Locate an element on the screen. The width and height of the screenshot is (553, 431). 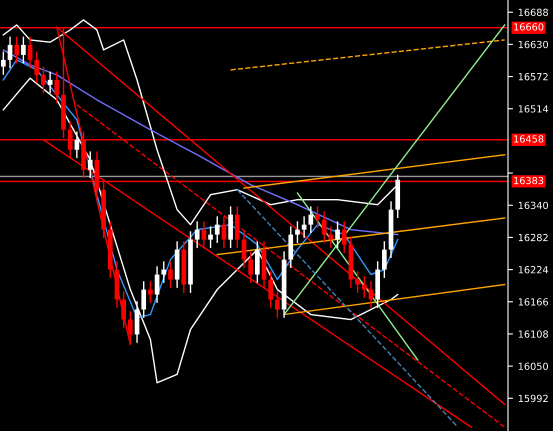
y-tick-label: 16108 is located at coordinates (533, 334).